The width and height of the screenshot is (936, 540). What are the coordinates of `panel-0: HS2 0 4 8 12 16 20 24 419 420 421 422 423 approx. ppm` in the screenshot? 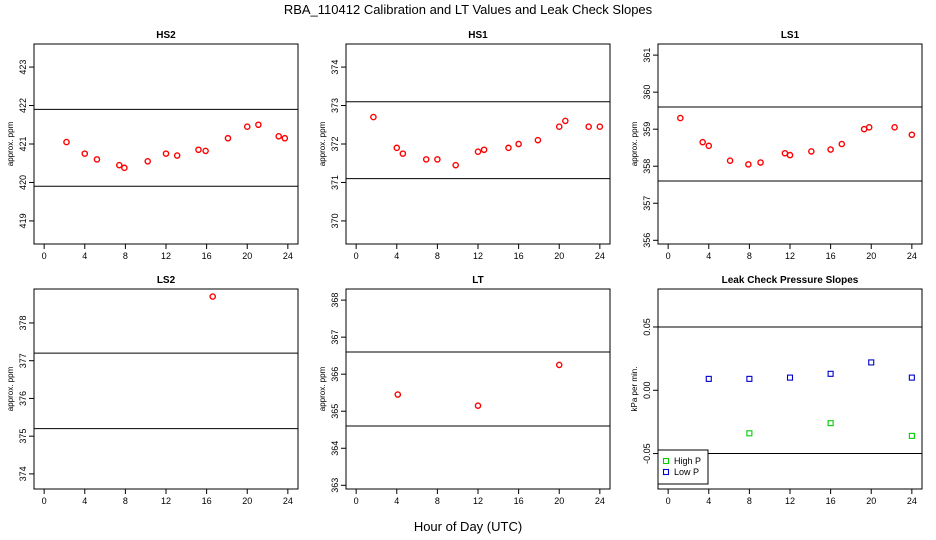 It's located at (152, 145).